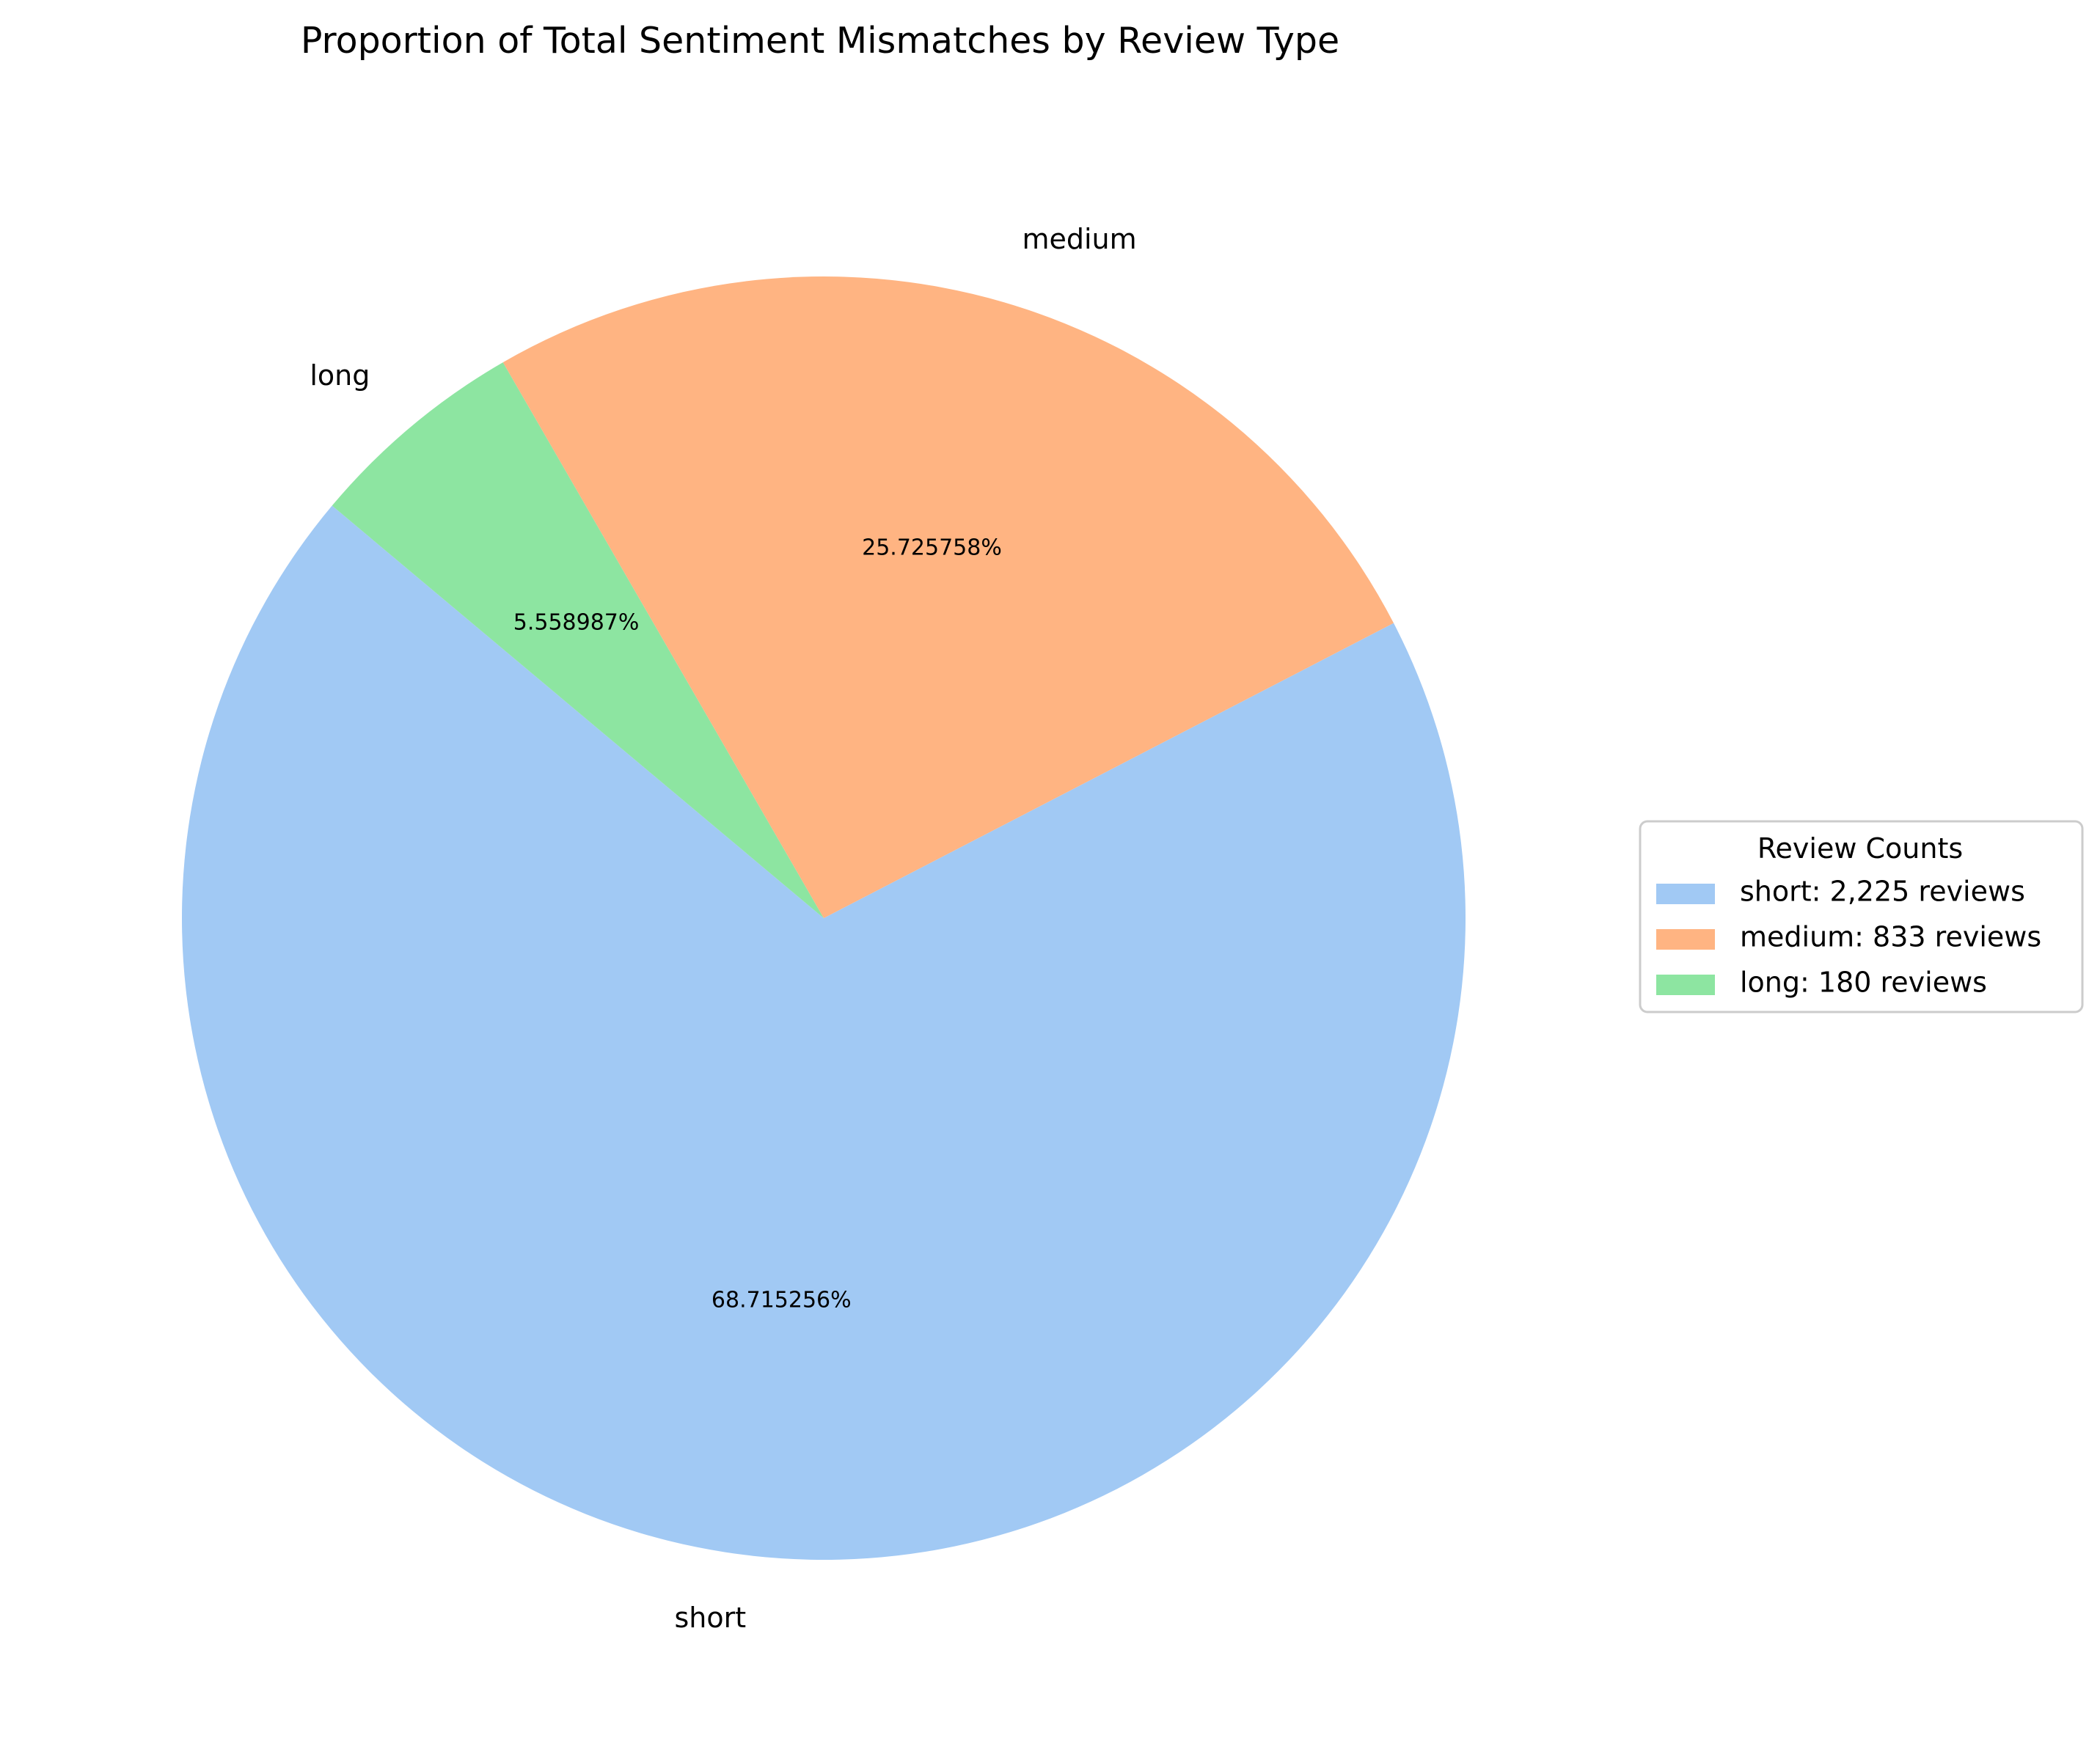  Describe the element at coordinates (1685, 985) in the screenshot. I see `legend-swatch-long` at that location.